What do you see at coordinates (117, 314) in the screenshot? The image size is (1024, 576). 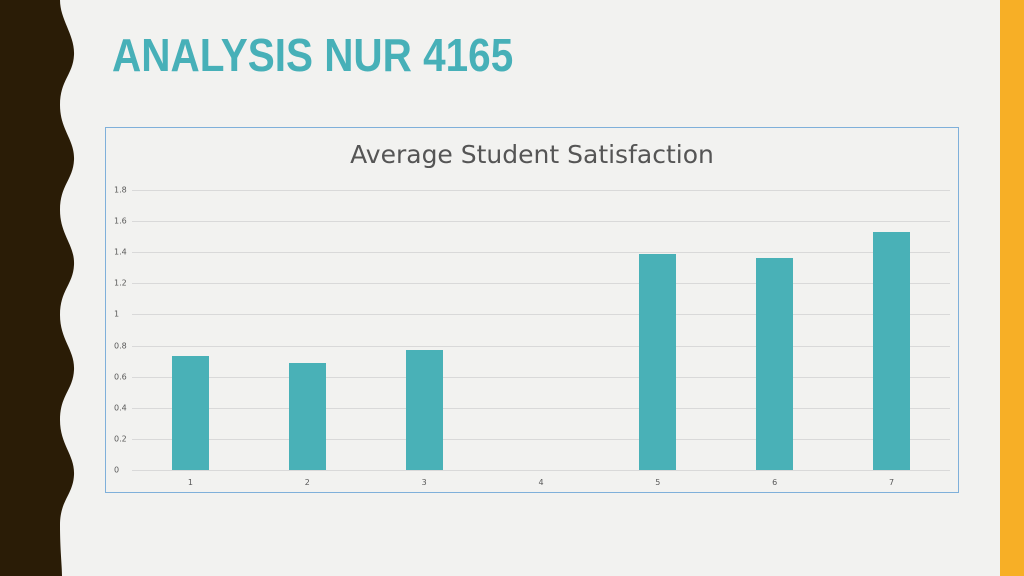 I see `y-tick-label: 1` at bounding box center [117, 314].